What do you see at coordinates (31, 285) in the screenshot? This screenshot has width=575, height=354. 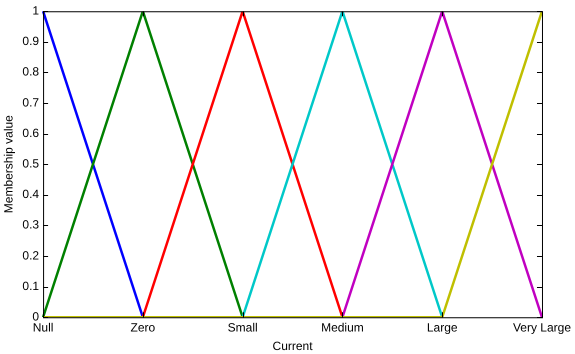 I see `y-tick-label: 0.1` at bounding box center [31, 285].